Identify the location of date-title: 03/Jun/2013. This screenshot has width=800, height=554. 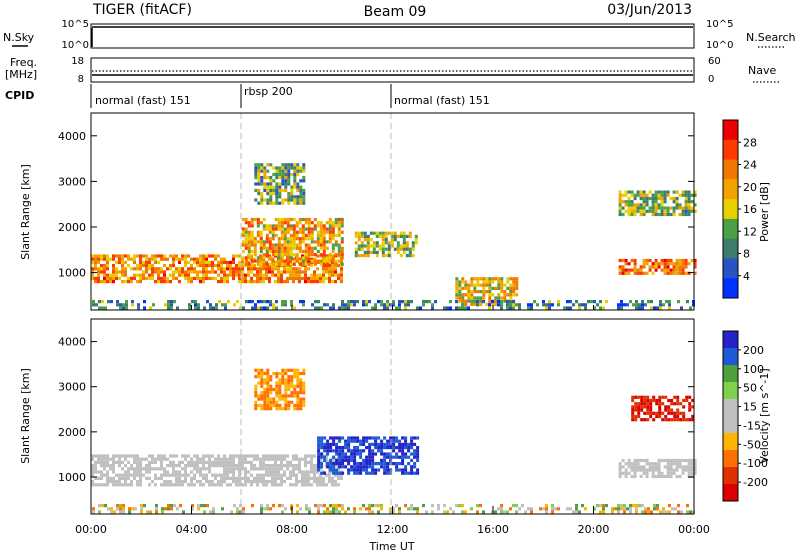
(649, 10).